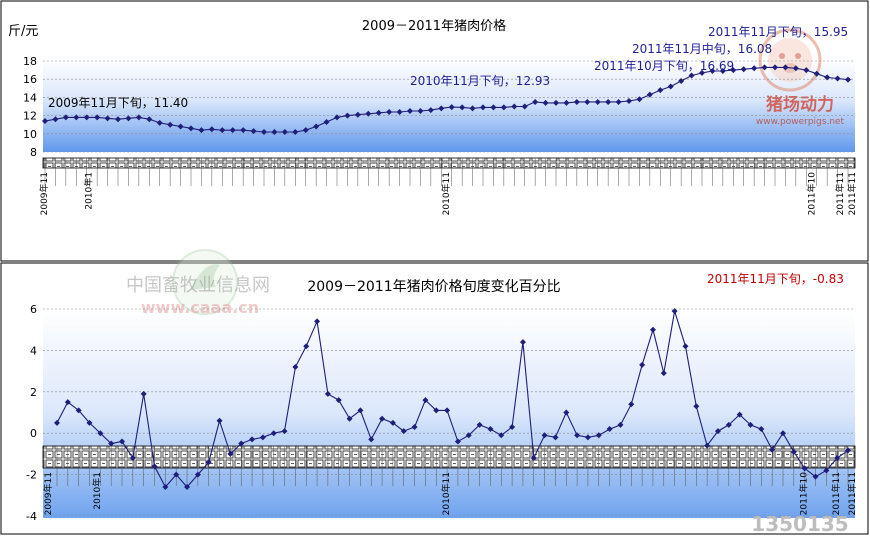  What do you see at coordinates (664, 66) in the screenshot?
I see `annotation-label: 2011年10月下旬，16.69` at bounding box center [664, 66].